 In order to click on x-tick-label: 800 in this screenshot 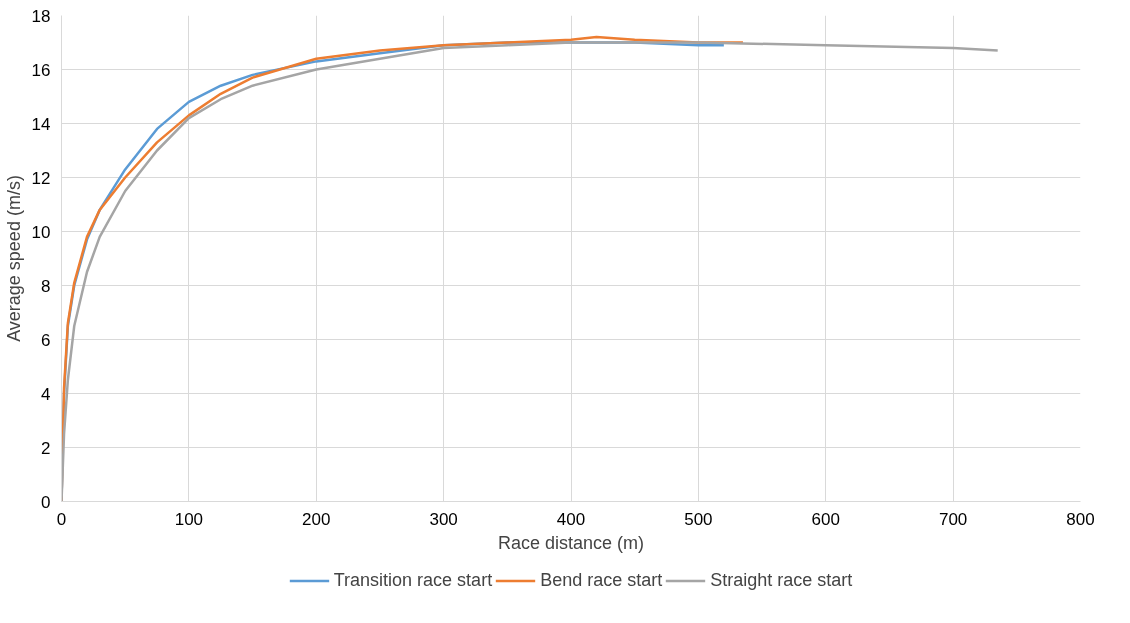, I will do `click(1080, 519)`.